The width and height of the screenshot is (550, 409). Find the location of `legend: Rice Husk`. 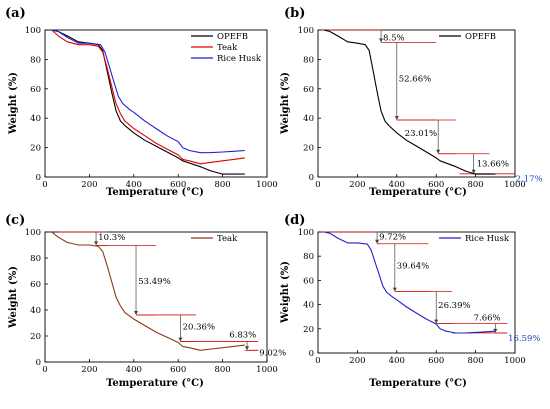

legend: Rice Husk is located at coordinates (474, 239).